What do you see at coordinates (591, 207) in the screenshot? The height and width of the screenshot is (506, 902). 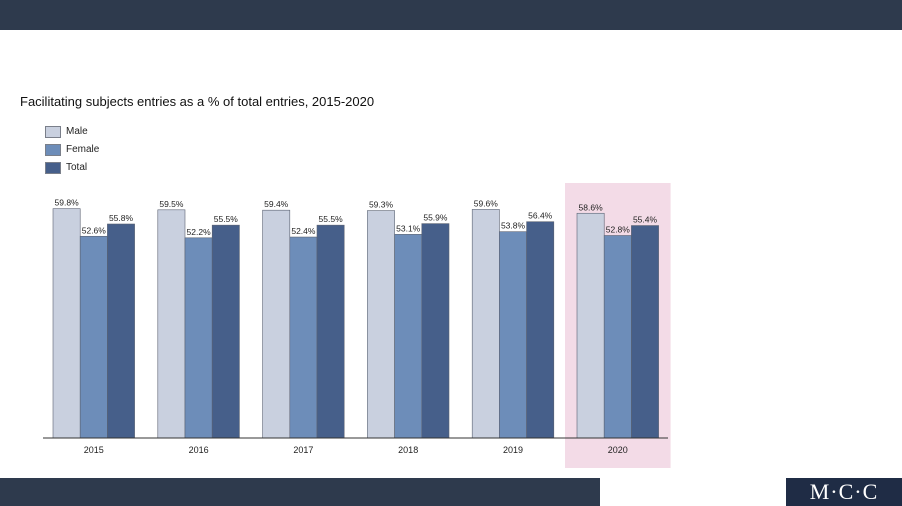 I see `data-label-male-2020: 58.6%` at bounding box center [591, 207].